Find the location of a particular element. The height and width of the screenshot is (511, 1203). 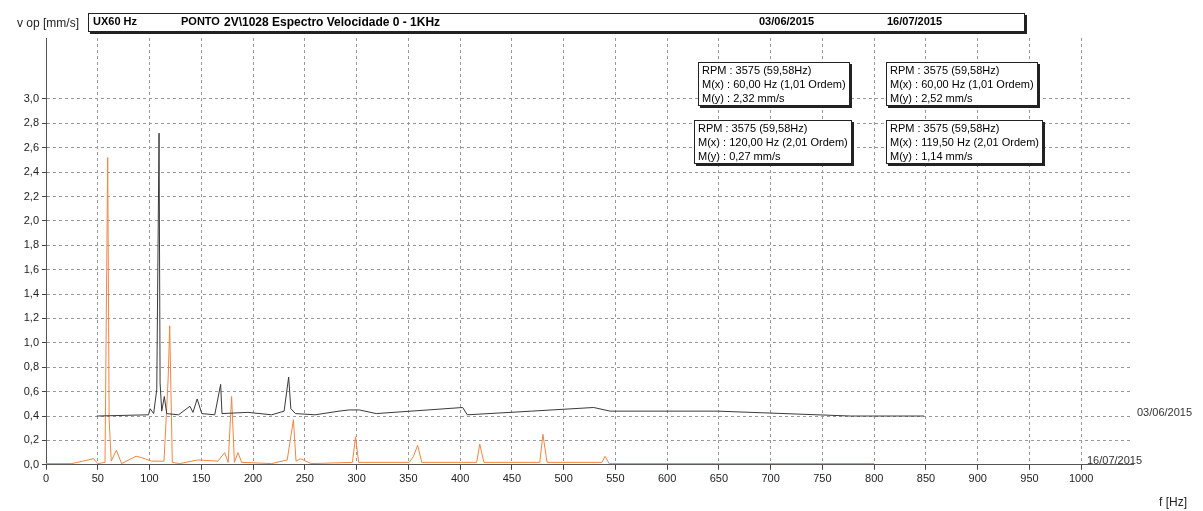

x-tick-label: 600 is located at coordinates (667, 478).